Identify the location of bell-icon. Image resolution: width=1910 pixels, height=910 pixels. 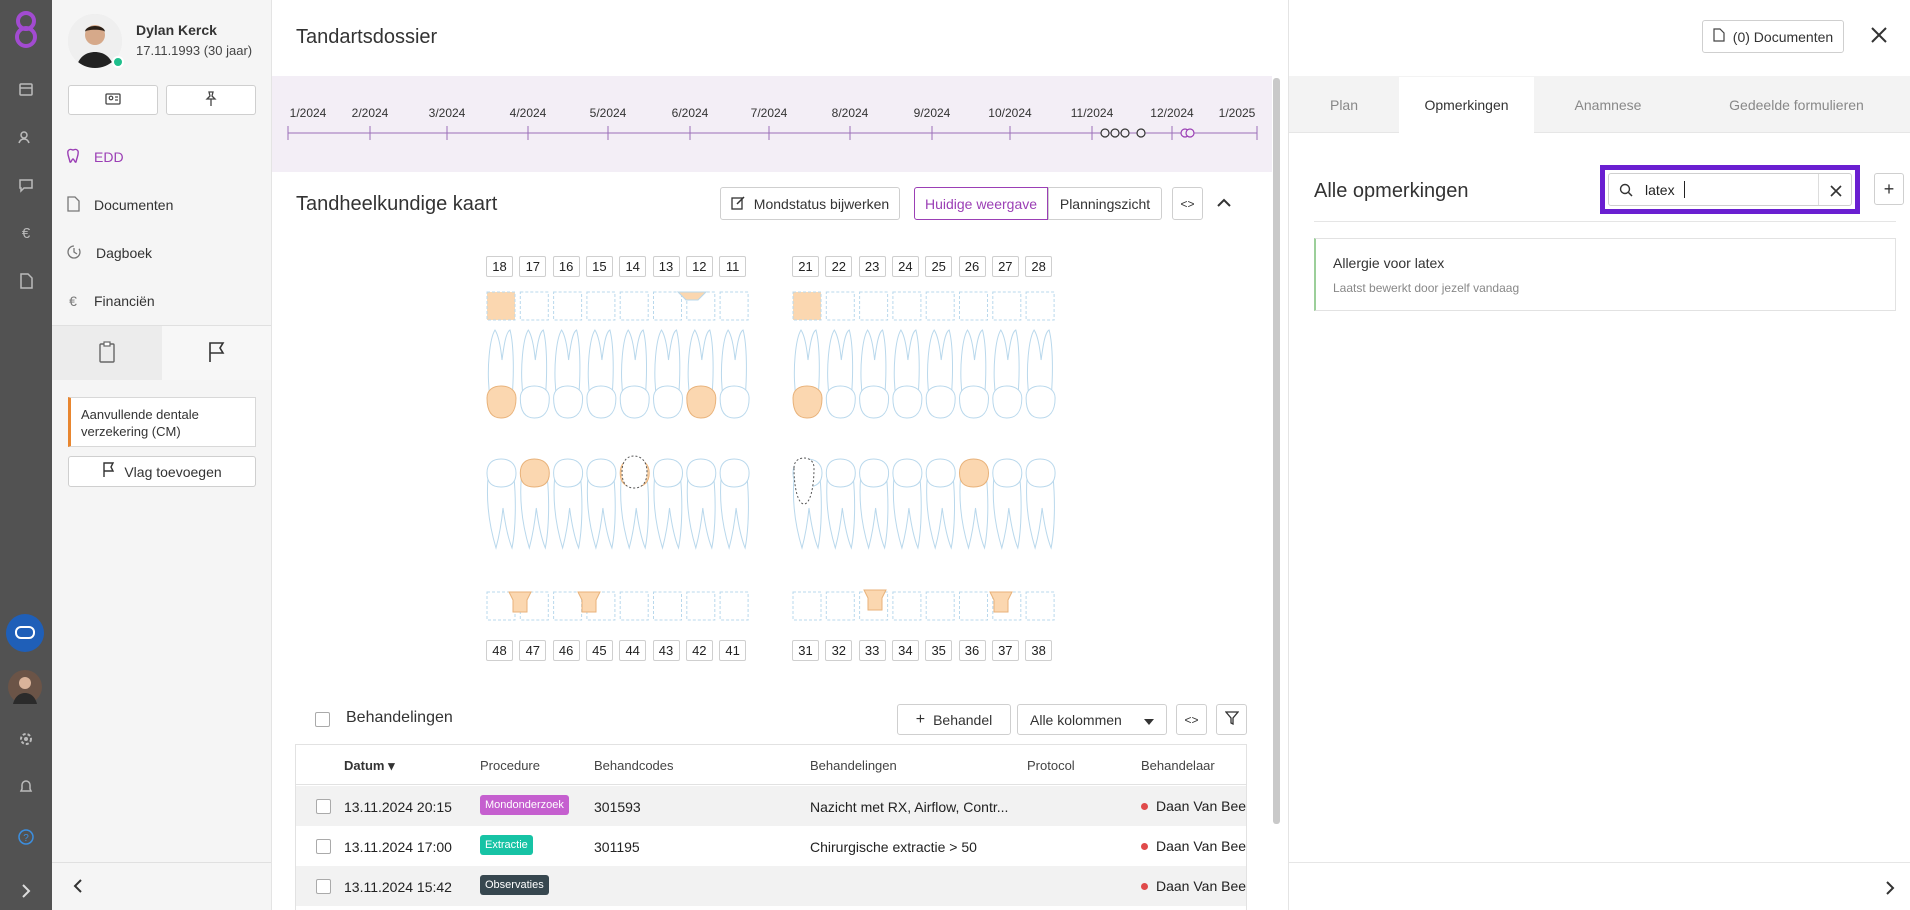
(26, 787).